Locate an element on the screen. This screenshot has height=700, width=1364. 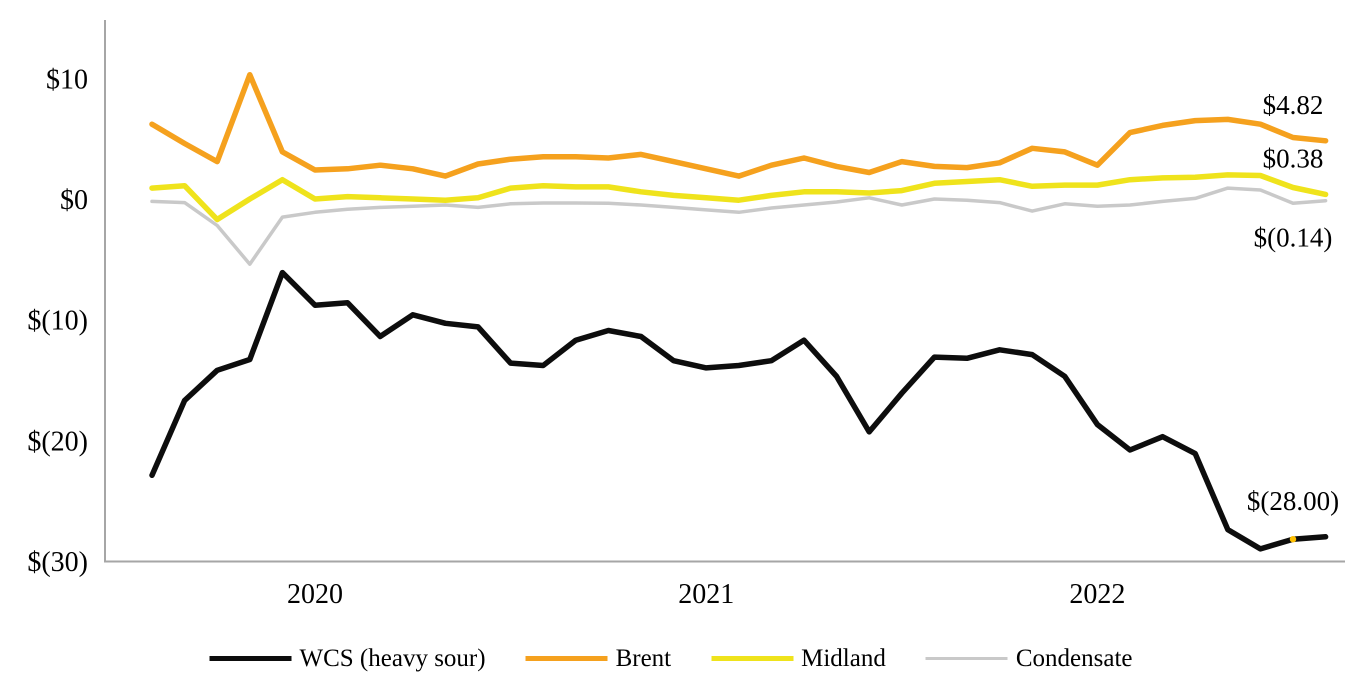
legend-item-midland: Midland is located at coordinates (798, 658).